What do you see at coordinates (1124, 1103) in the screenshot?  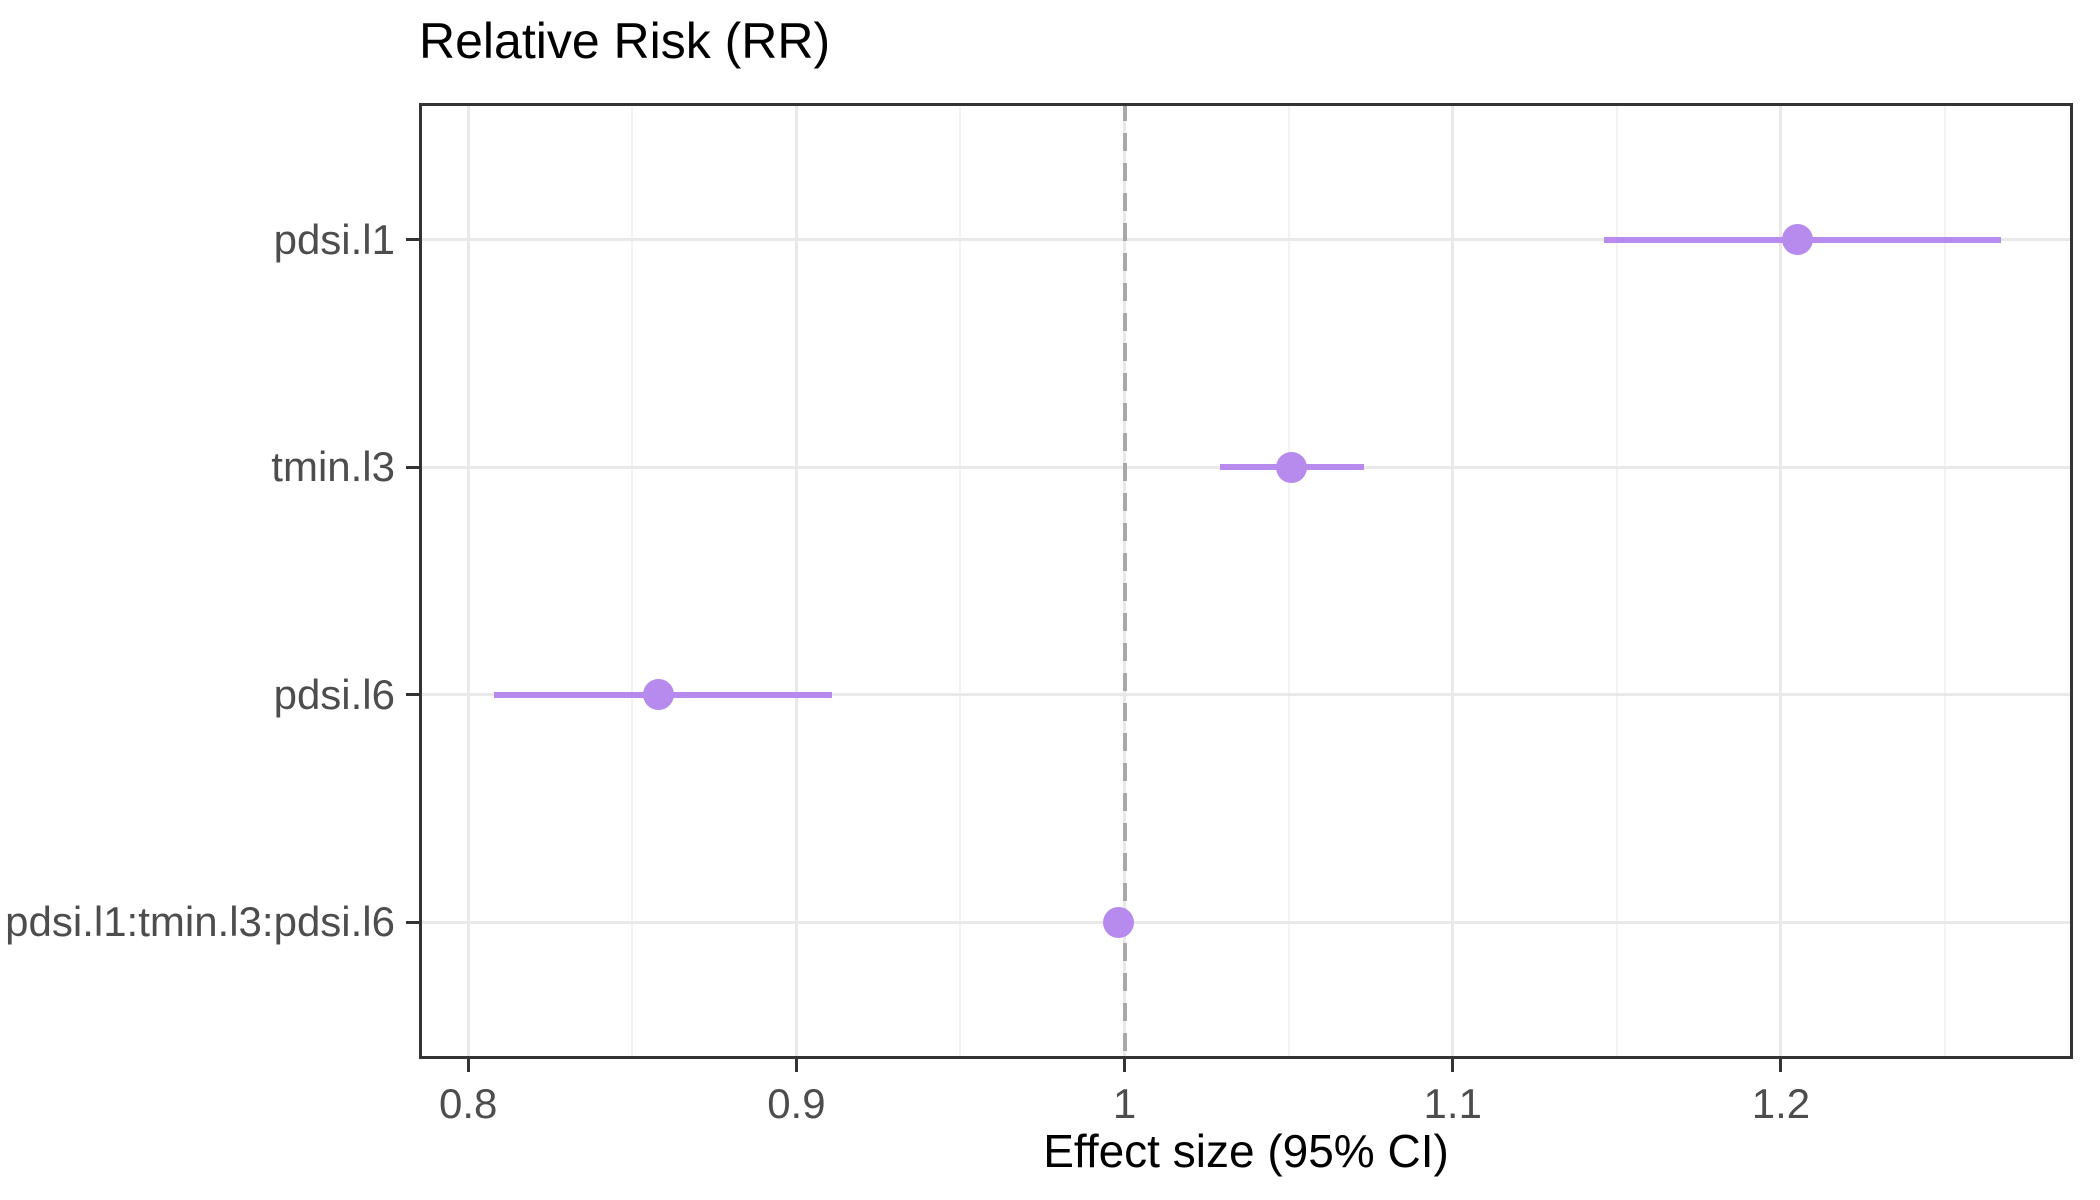 I see `x-tick-label: 1` at bounding box center [1124, 1103].